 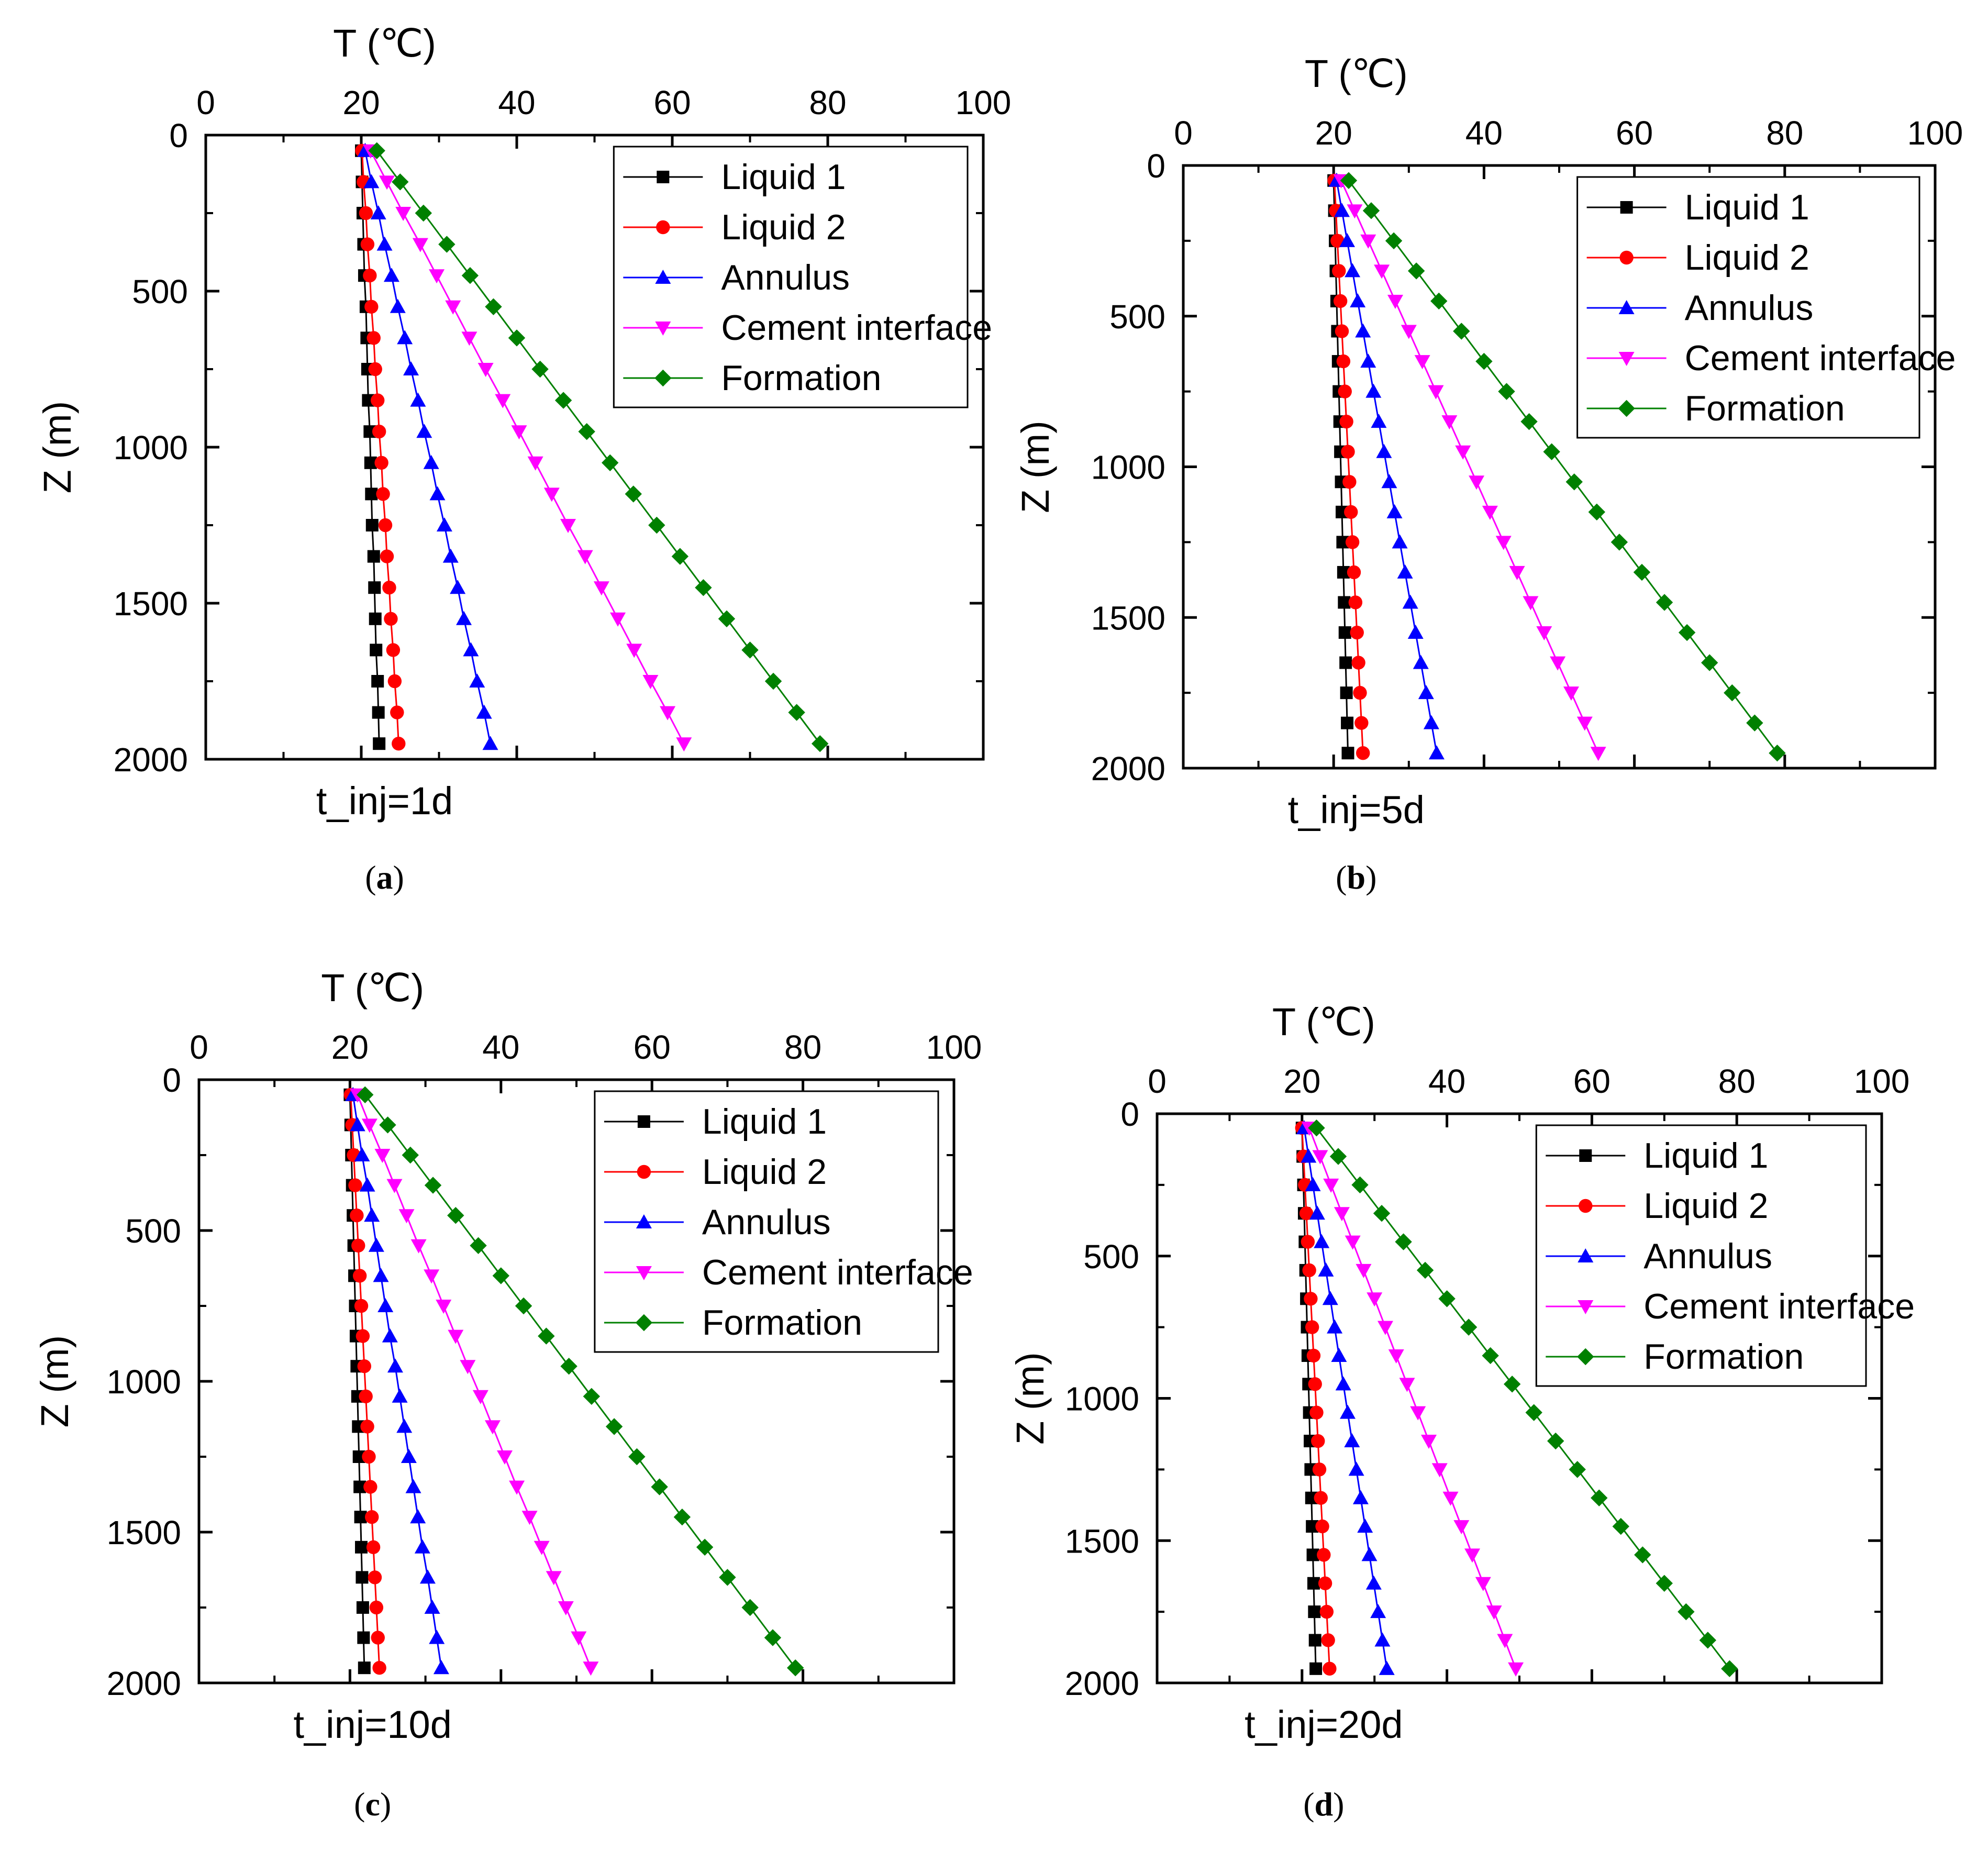 I want to click on y-tick-label: 500, so click(x=1137, y=317).